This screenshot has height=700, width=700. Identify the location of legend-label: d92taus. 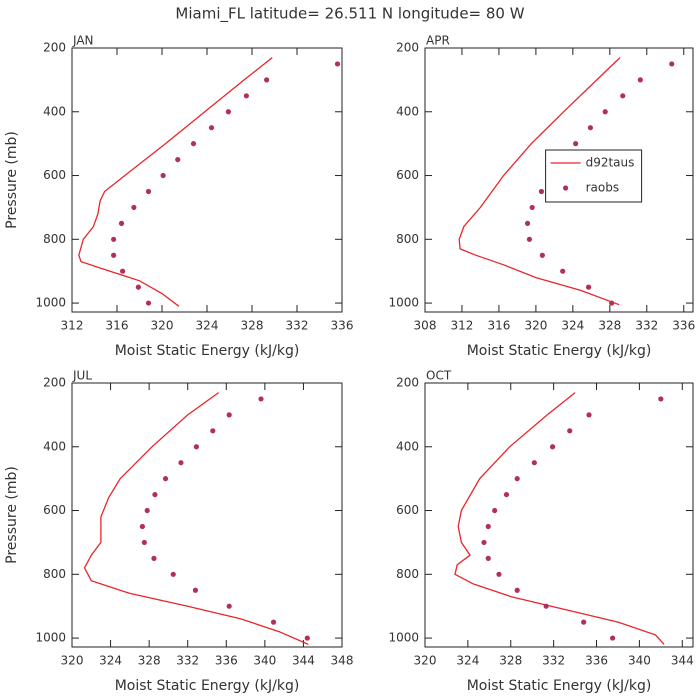
(610, 163).